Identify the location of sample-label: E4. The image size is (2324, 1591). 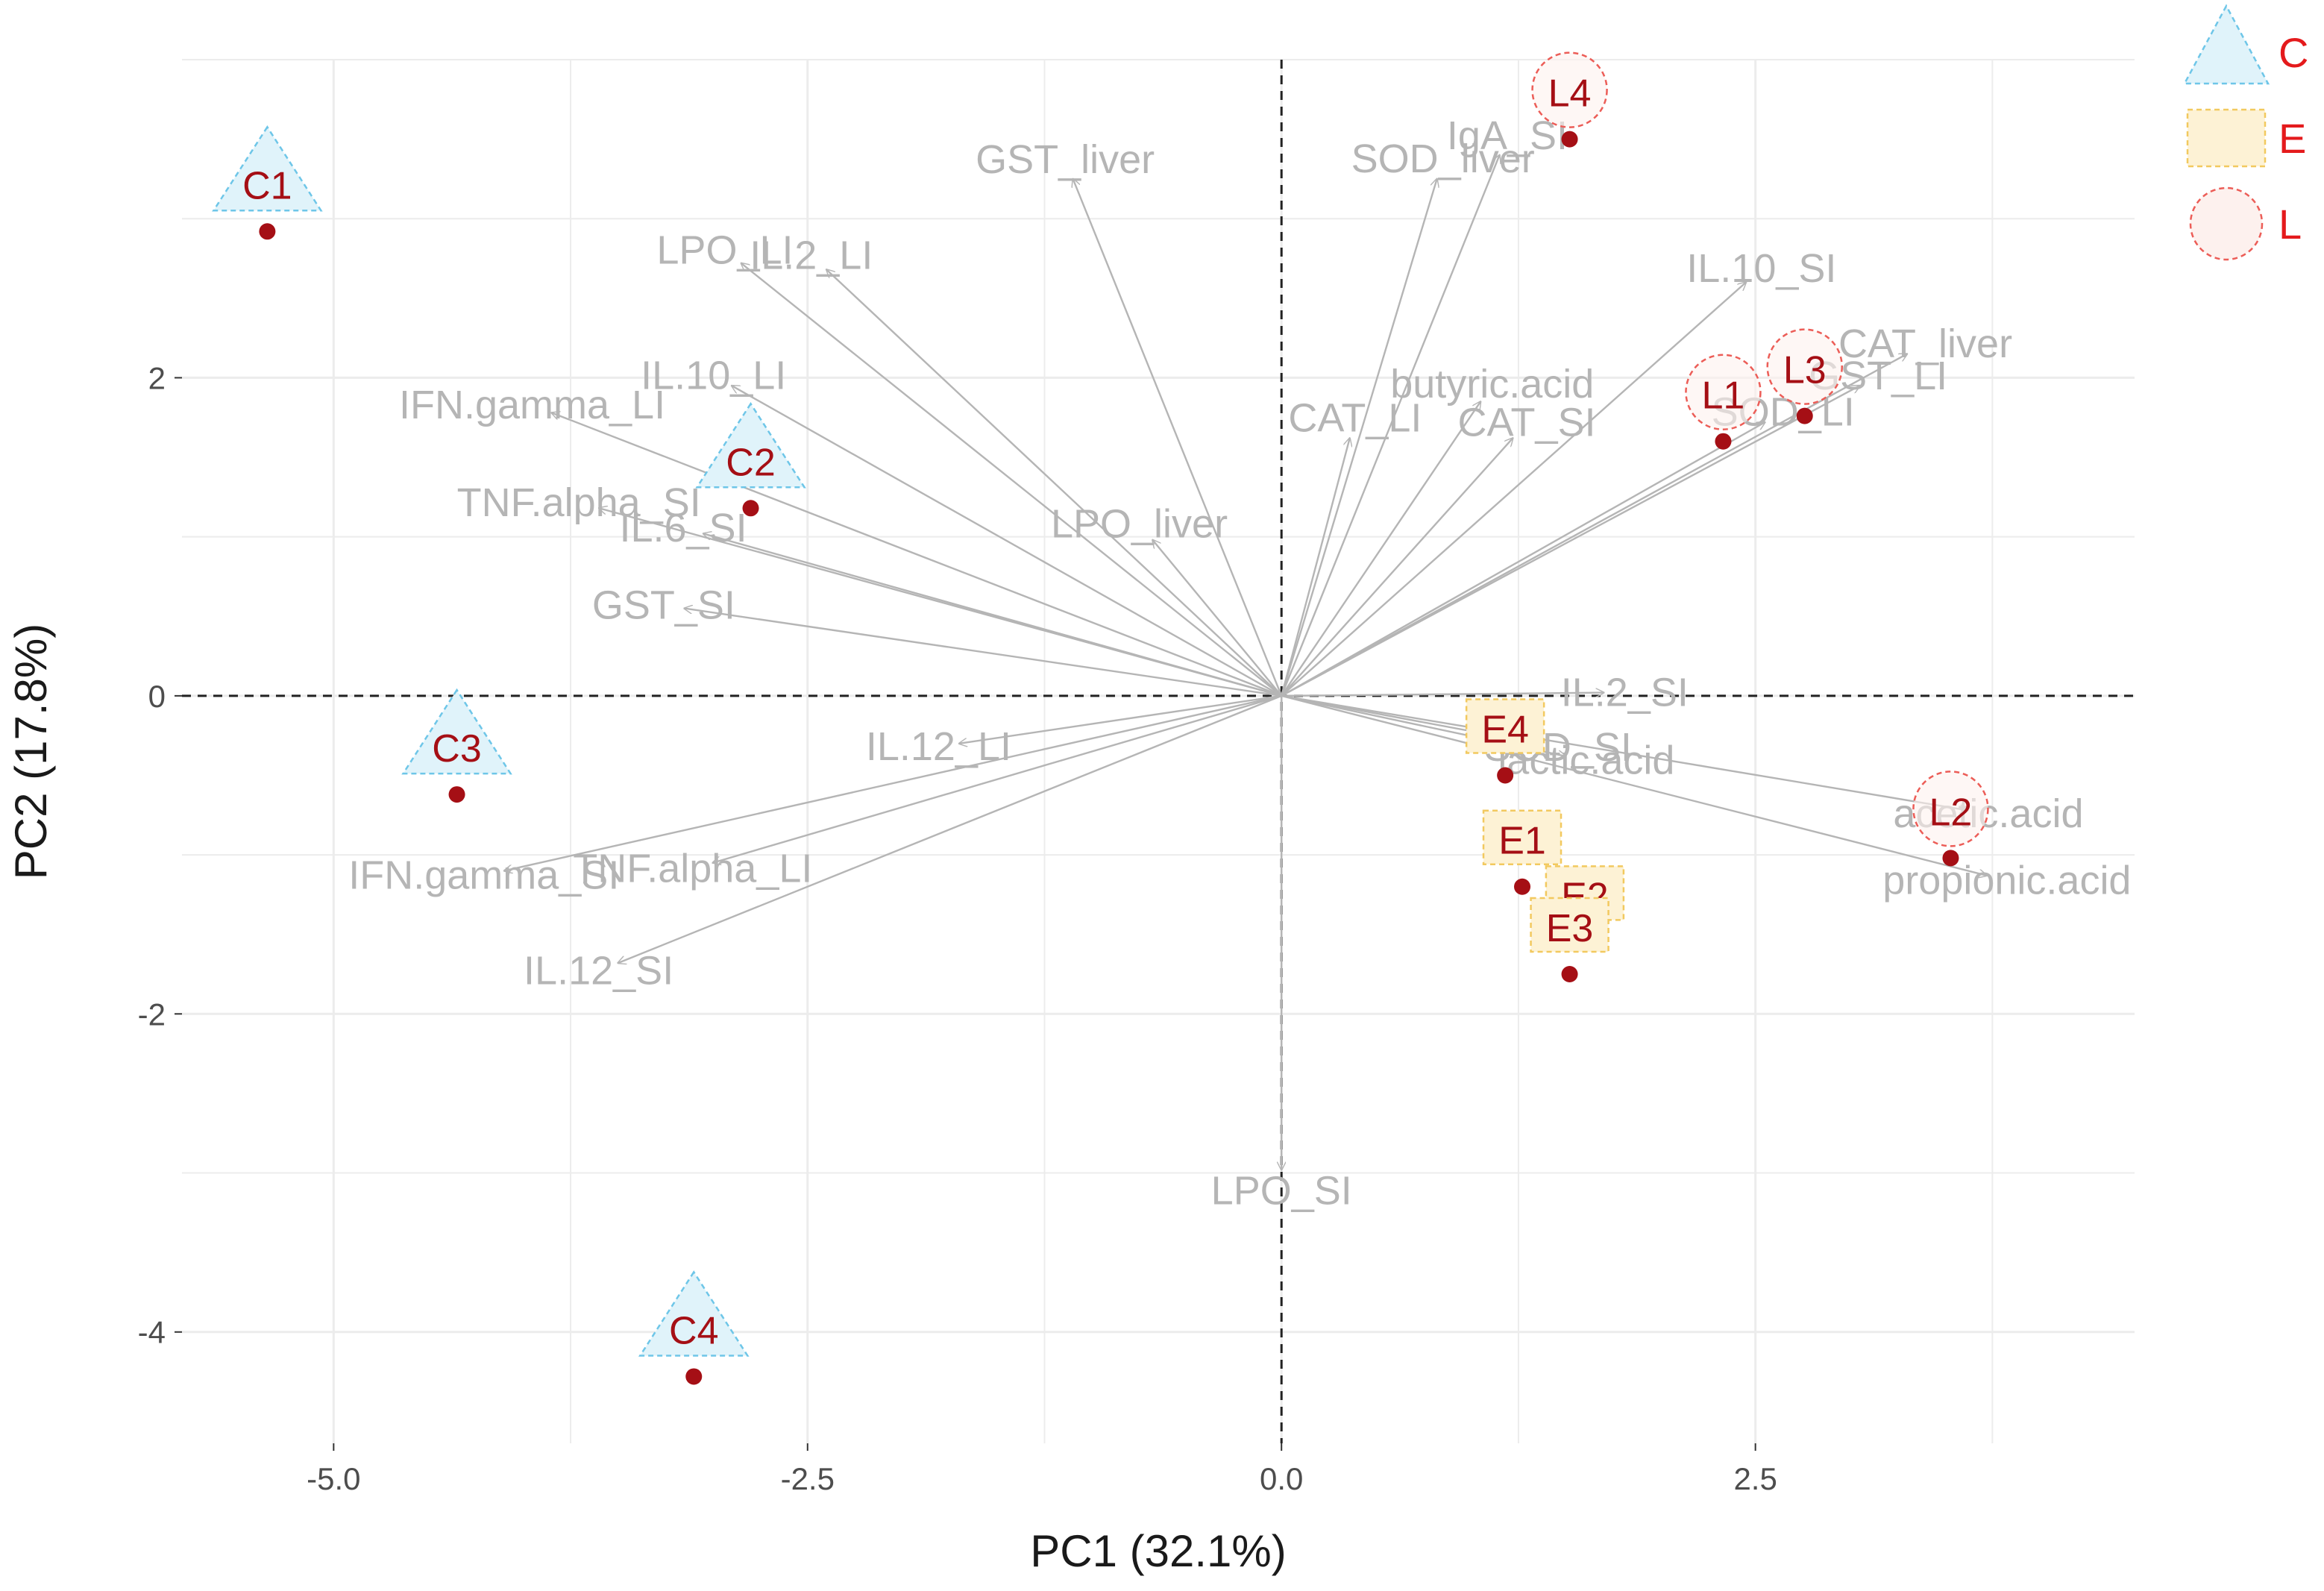
(1505, 729).